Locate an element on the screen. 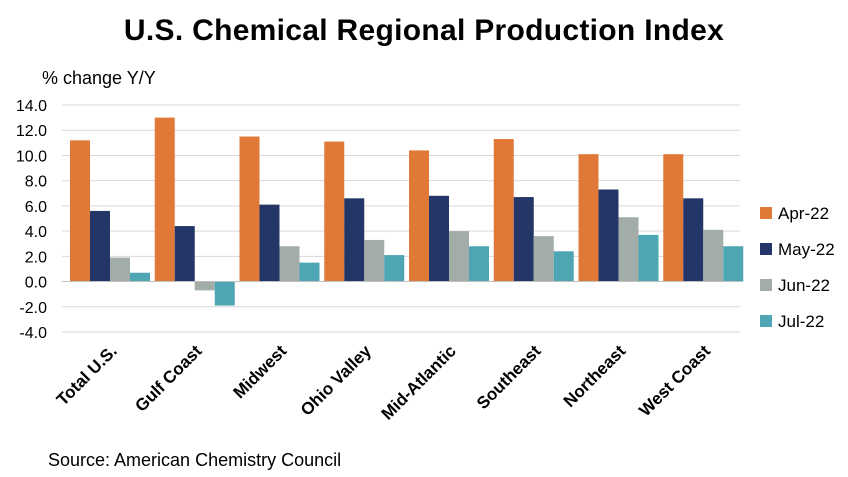  bar-jun-22-mid-atlantic is located at coordinates (459, 256).